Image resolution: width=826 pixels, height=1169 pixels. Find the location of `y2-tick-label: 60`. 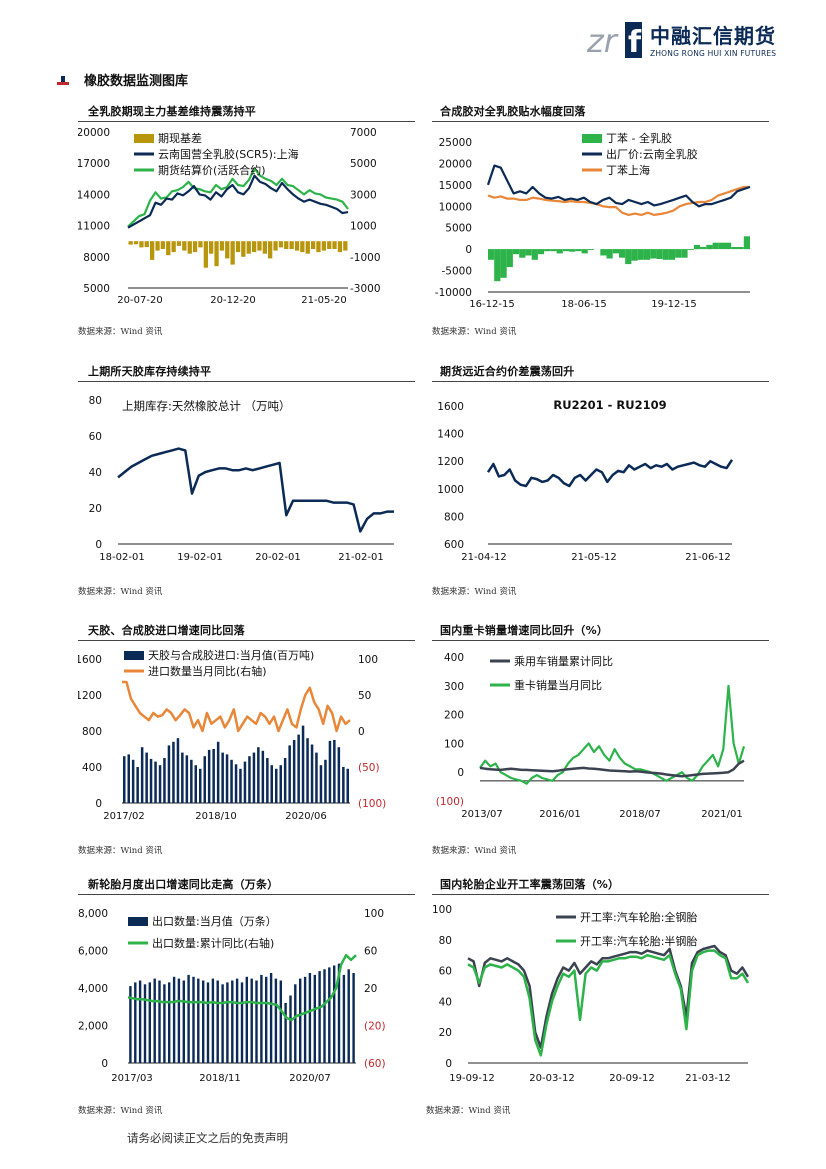

y2-tick-label: 60 is located at coordinates (370, 952).